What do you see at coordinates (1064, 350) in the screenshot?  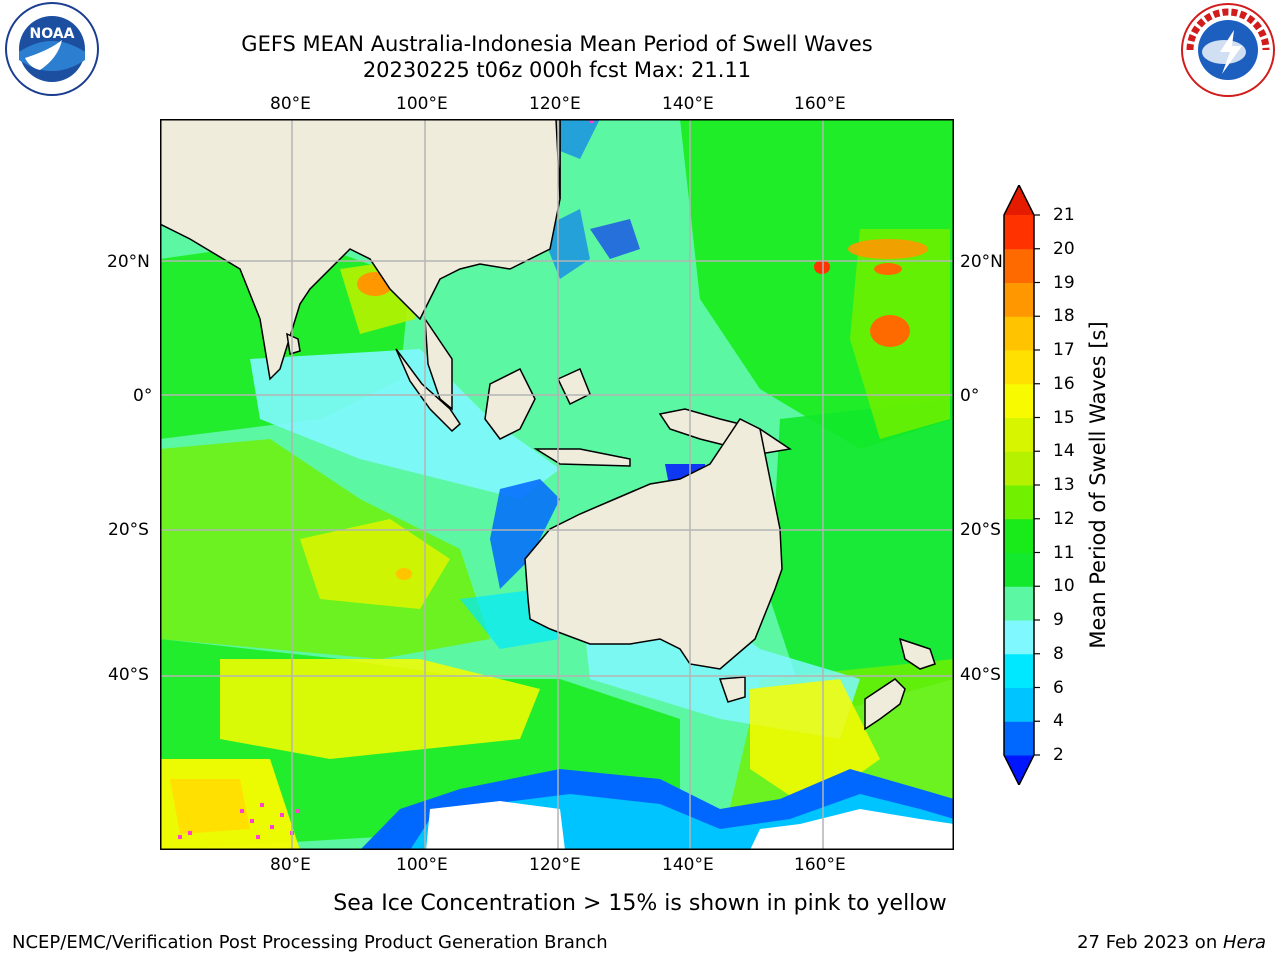 I see `colorbar-tick-label: 17` at bounding box center [1064, 350].